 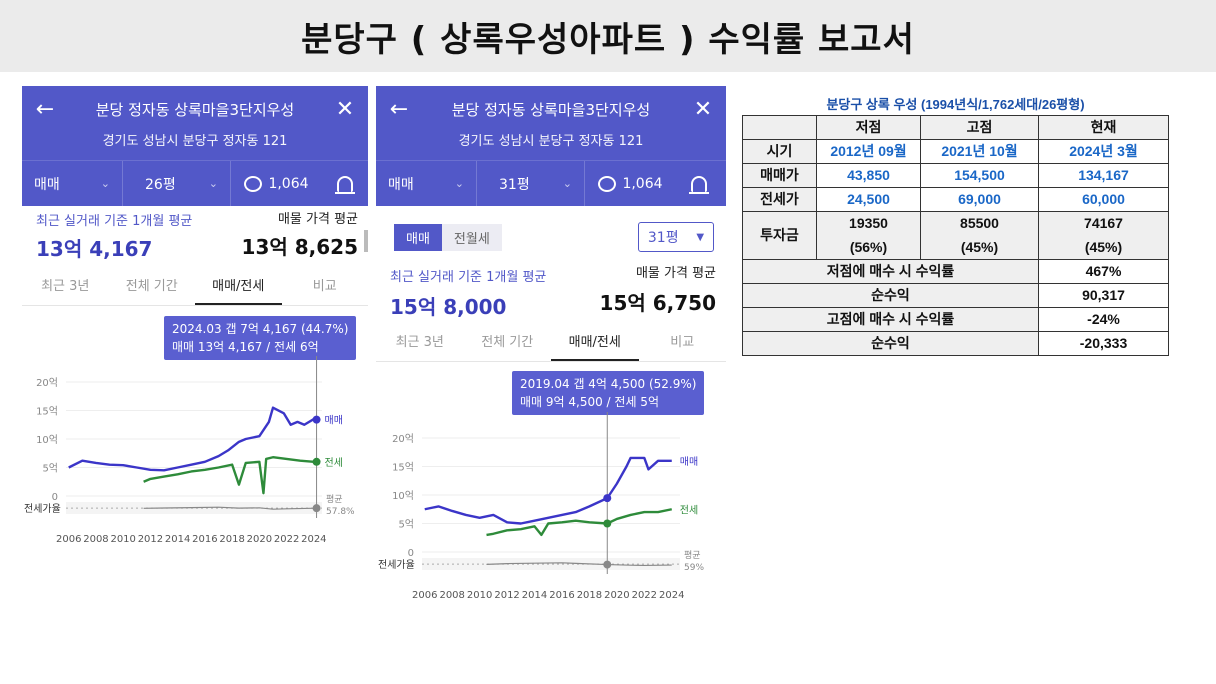 What do you see at coordinates (231, 539) in the screenshot?
I see `x-tick-label: 2018` at bounding box center [231, 539].